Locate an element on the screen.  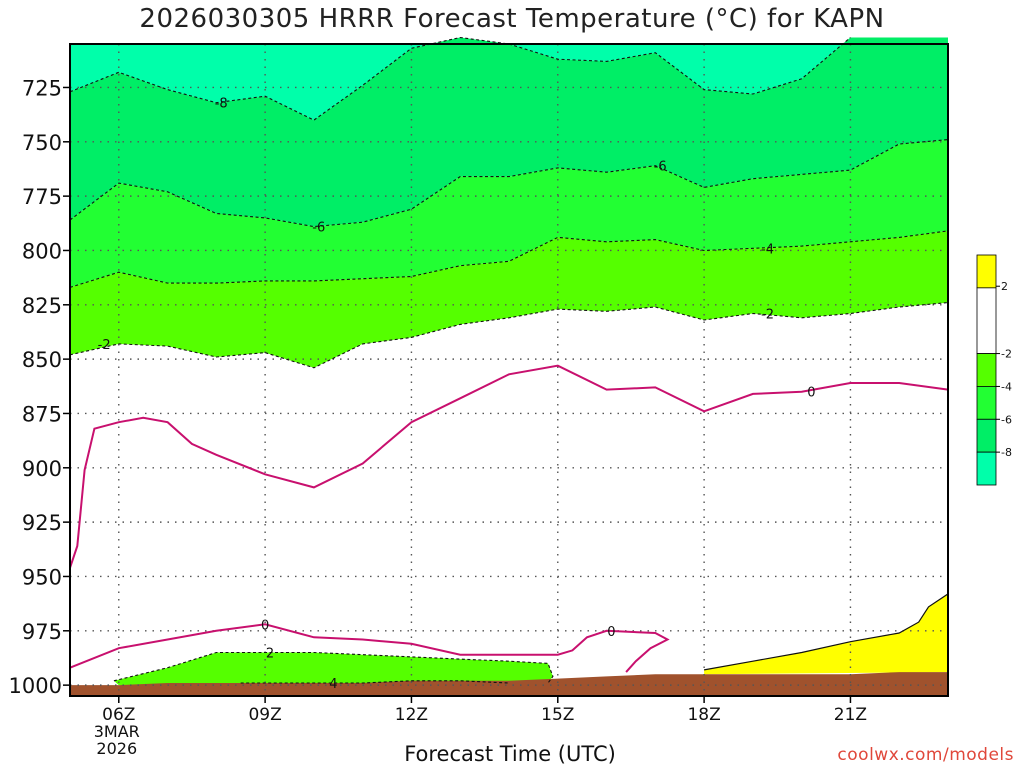
colorbar: 2 -2 -4 -6 -8 is located at coordinates (994, 370).